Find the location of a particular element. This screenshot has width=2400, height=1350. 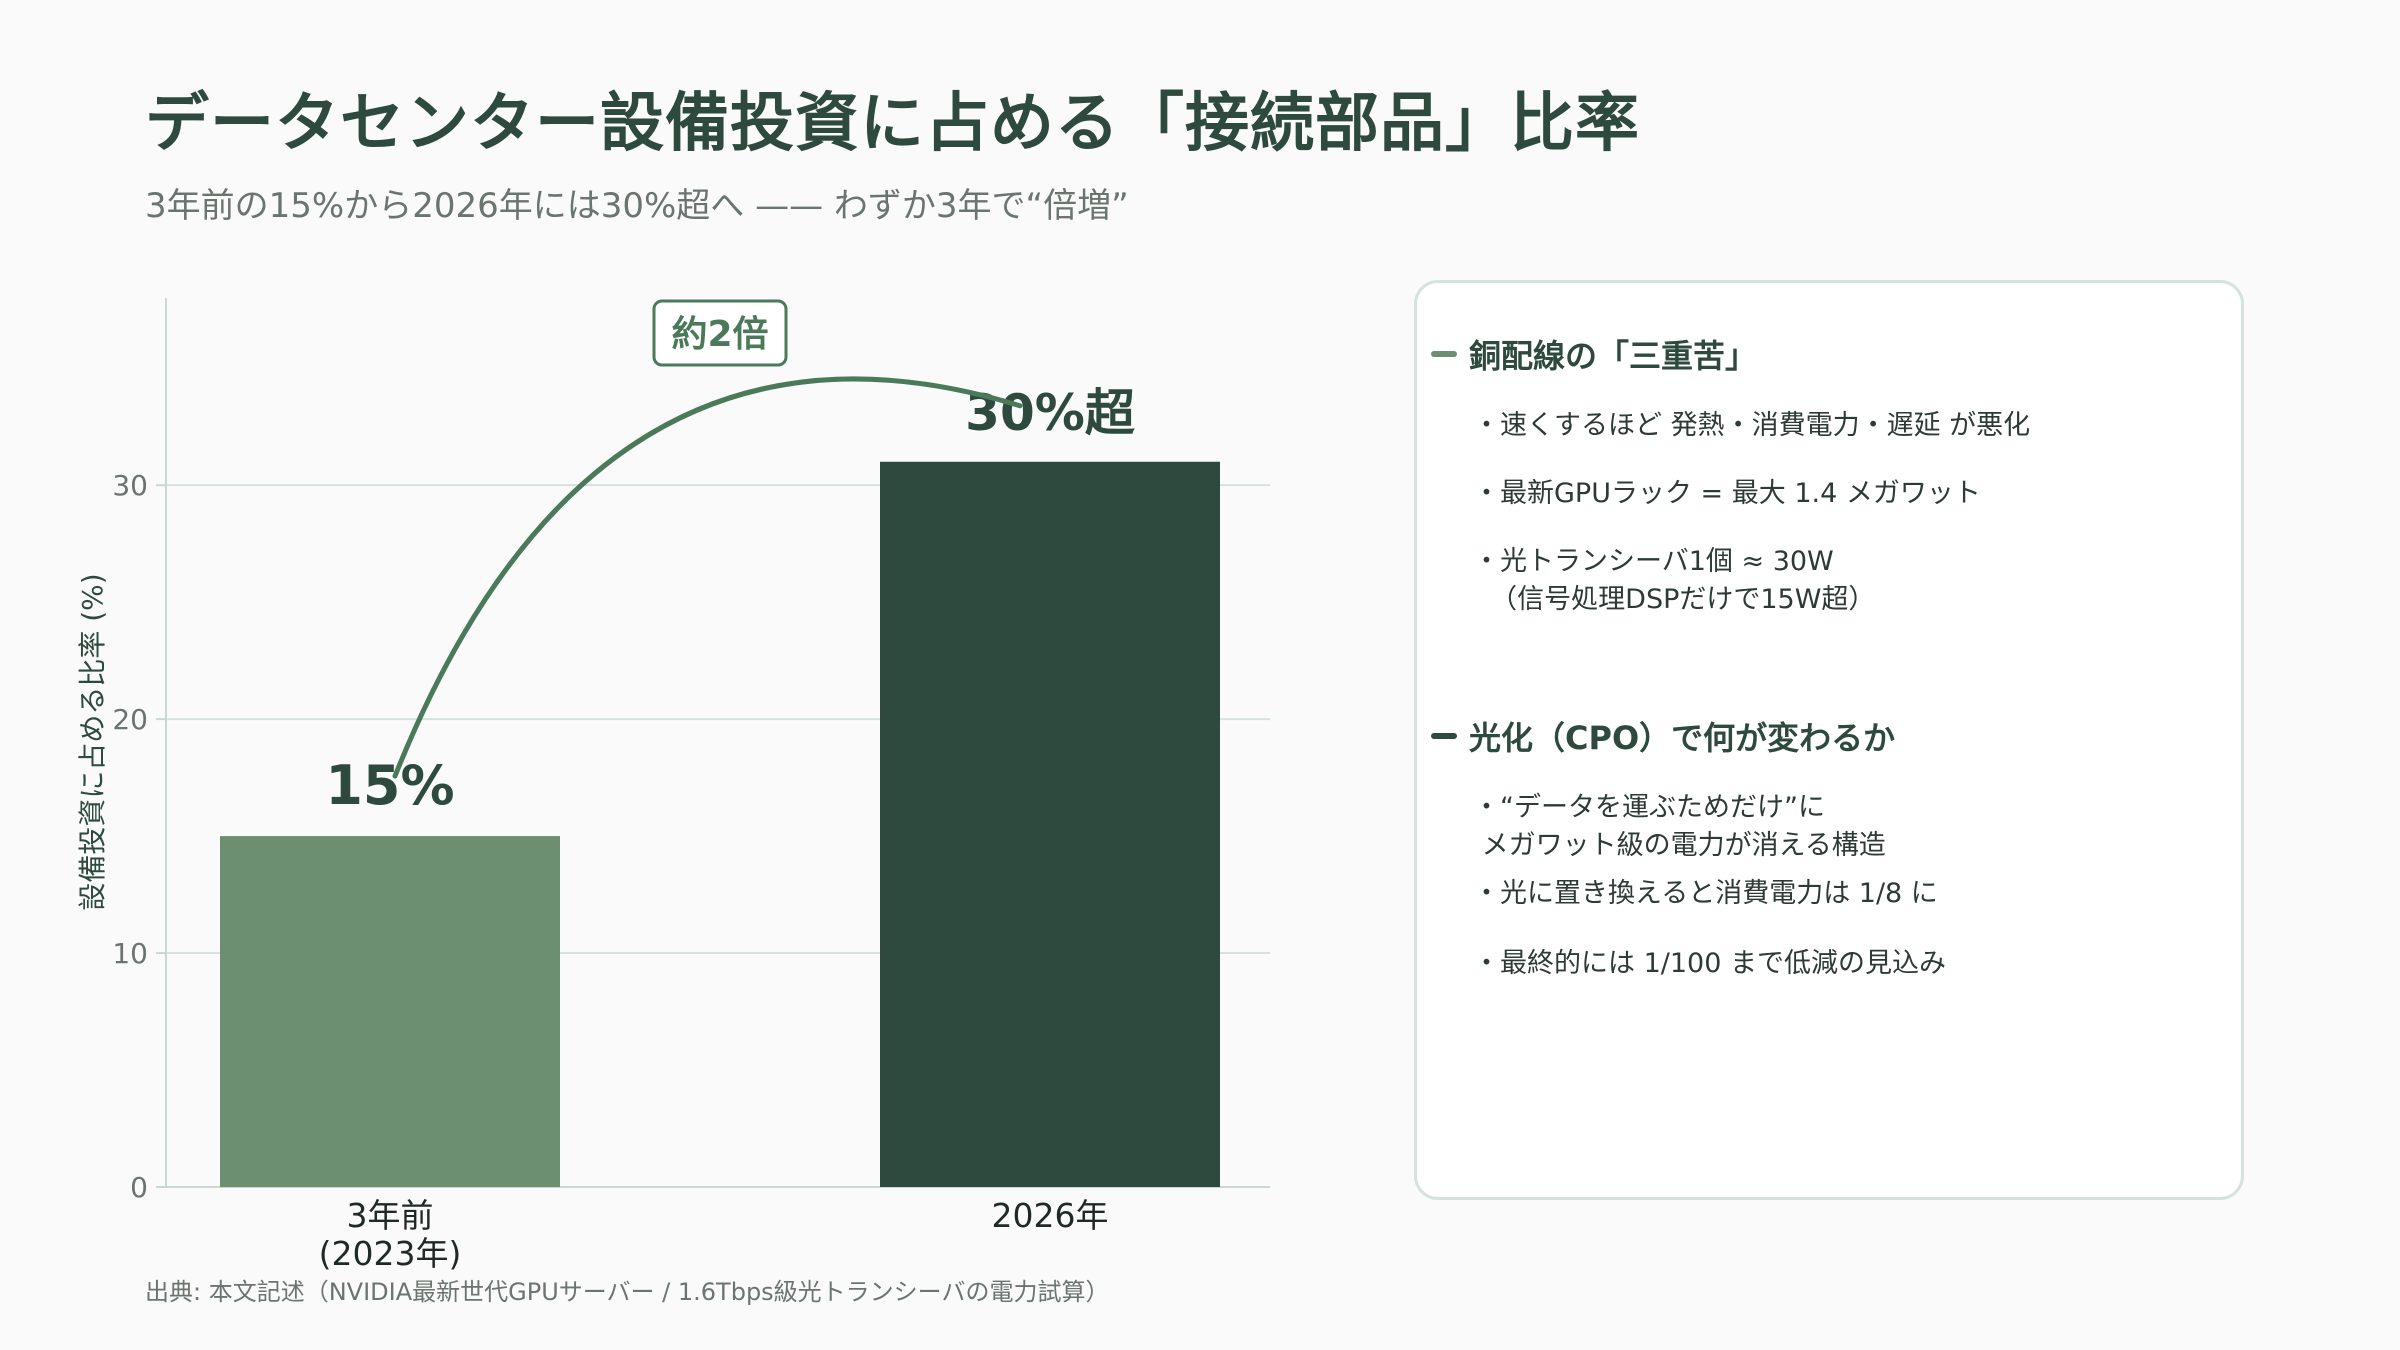

annotation-label: 約2倍 is located at coordinates (719, 334).